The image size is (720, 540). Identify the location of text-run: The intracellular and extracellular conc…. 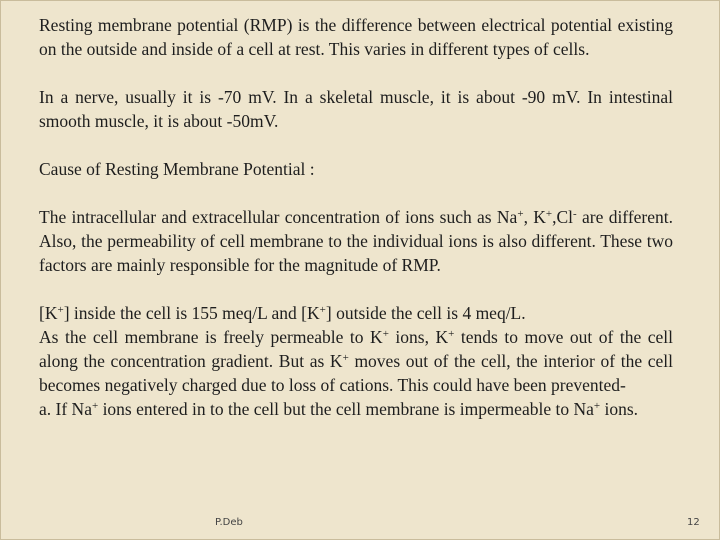
(278, 217).